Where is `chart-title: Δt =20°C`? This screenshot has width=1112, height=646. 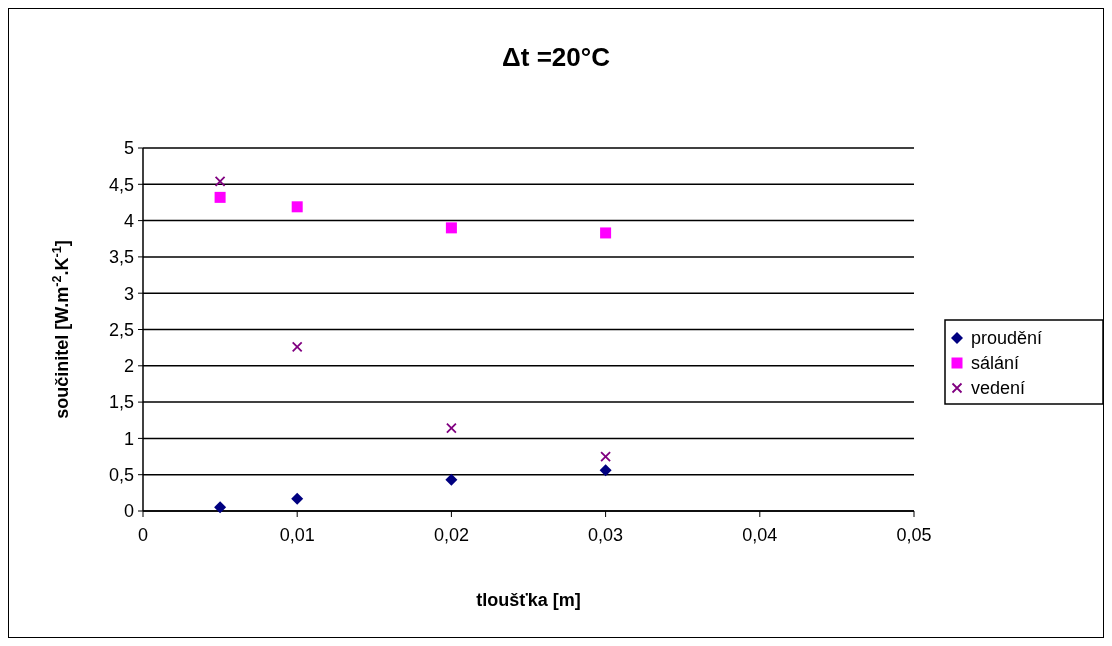 chart-title: Δt =20°C is located at coordinates (556, 57).